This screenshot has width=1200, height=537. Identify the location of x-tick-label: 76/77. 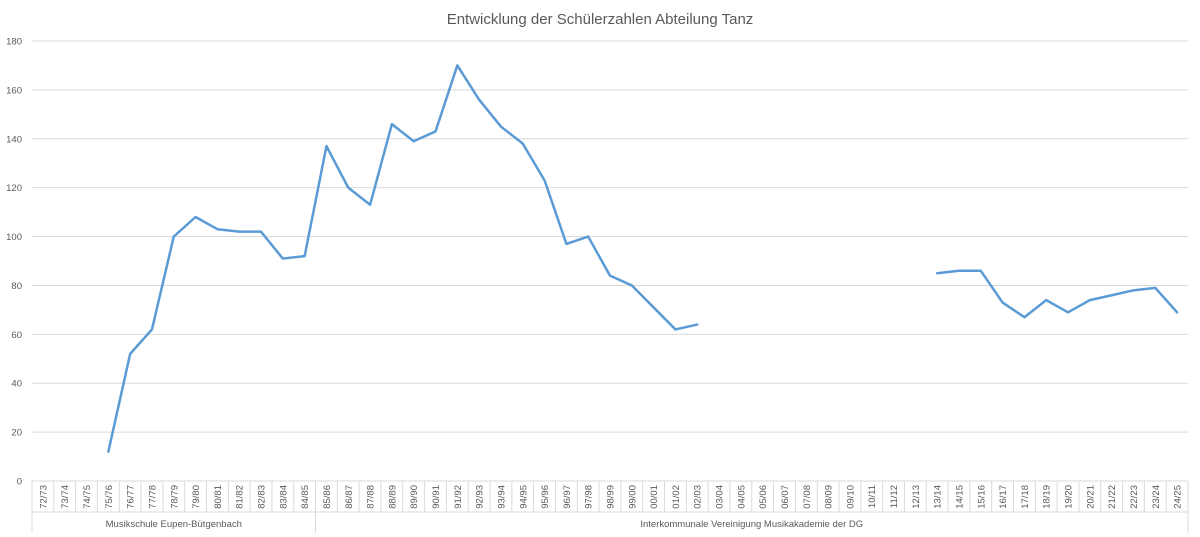
(131, 497).